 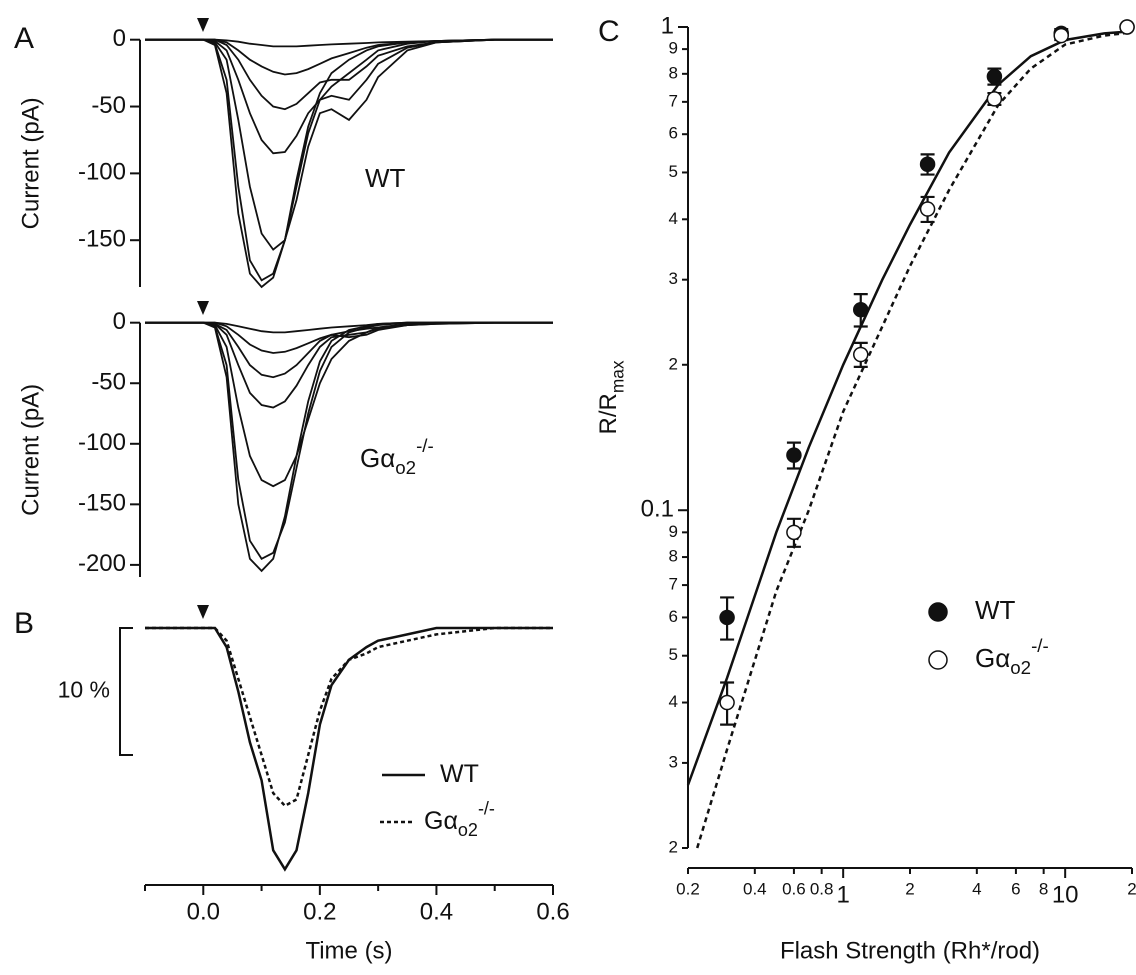 I want to click on x-axis-label: Flash Strength (Rh*/rod), so click(x=910, y=950).